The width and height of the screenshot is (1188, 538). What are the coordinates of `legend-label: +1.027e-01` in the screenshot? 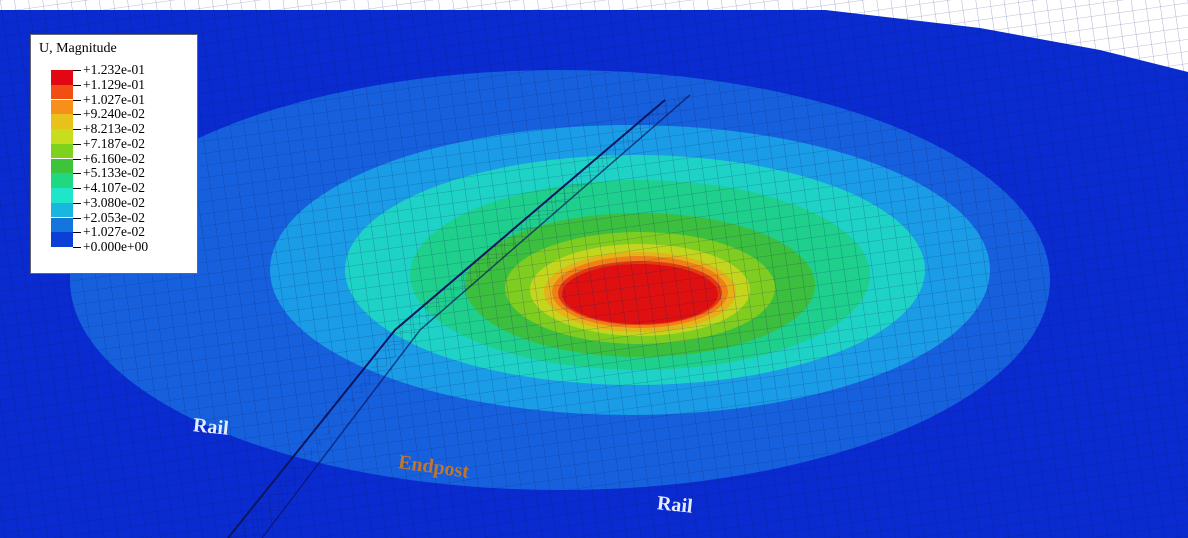 It's located at (114, 99).